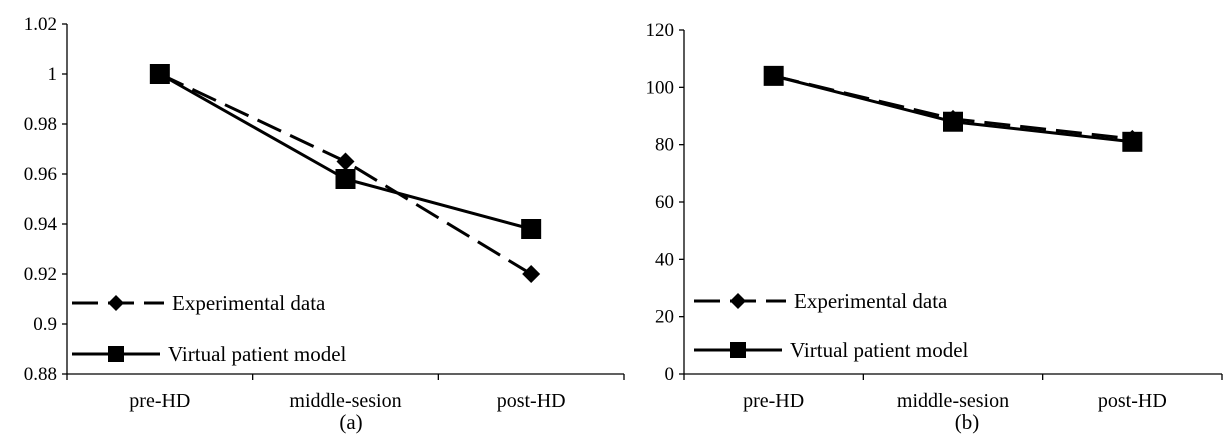 This screenshot has width=1232, height=443. What do you see at coordinates (40, 124) in the screenshot?
I see `y-tick-label: 0.98` at bounding box center [40, 124].